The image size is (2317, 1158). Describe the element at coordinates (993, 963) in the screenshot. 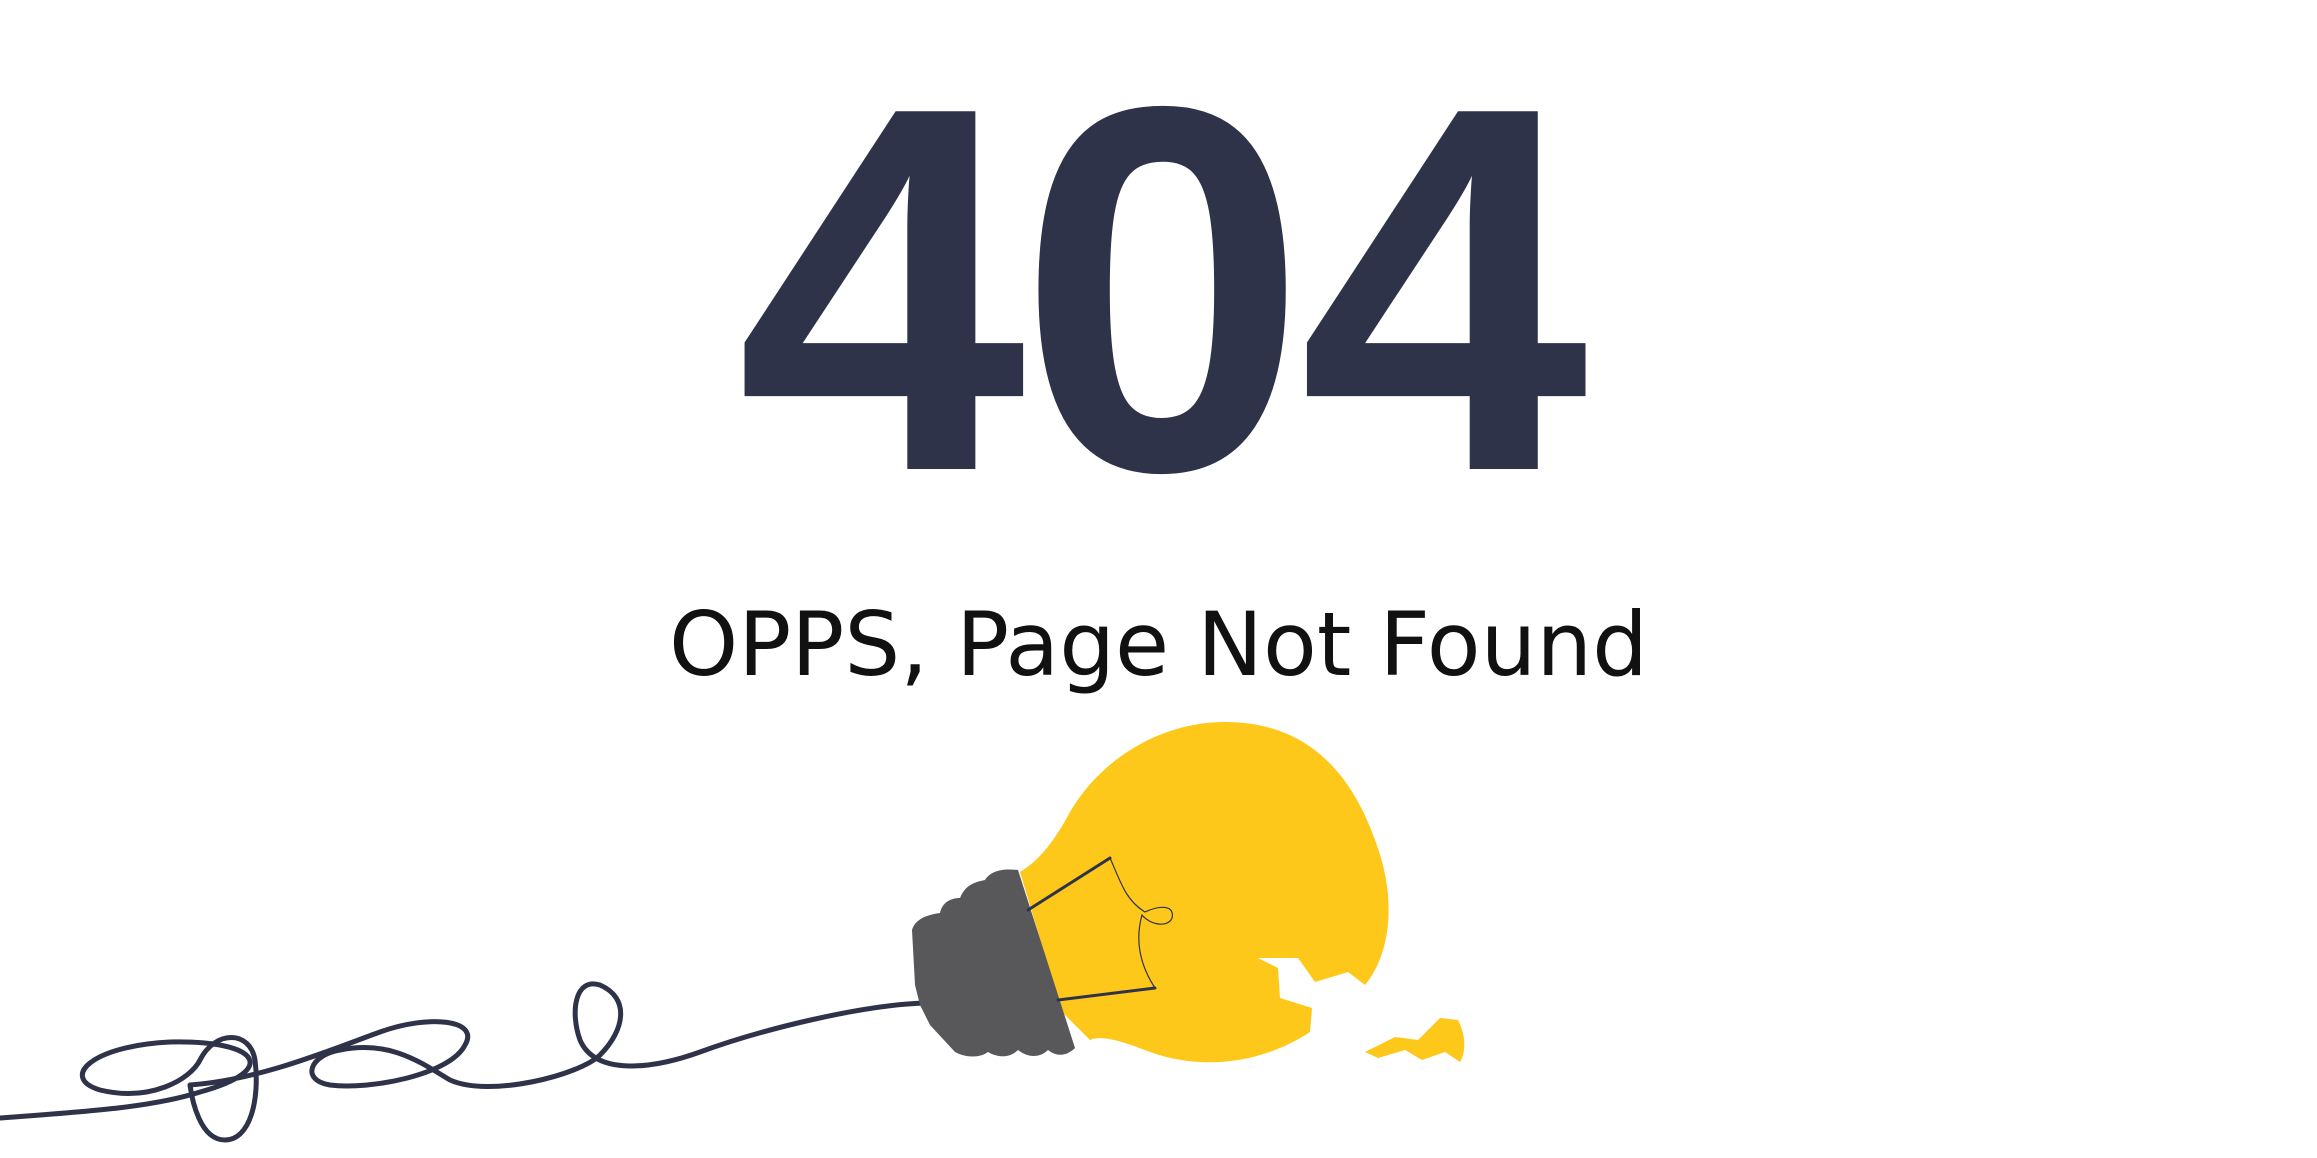

I see `bulb-socket` at that location.